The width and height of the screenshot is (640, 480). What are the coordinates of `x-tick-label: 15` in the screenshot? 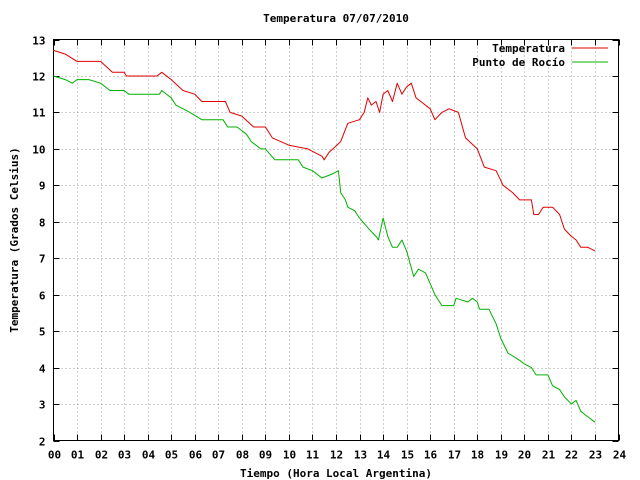 It's located at (407, 455).